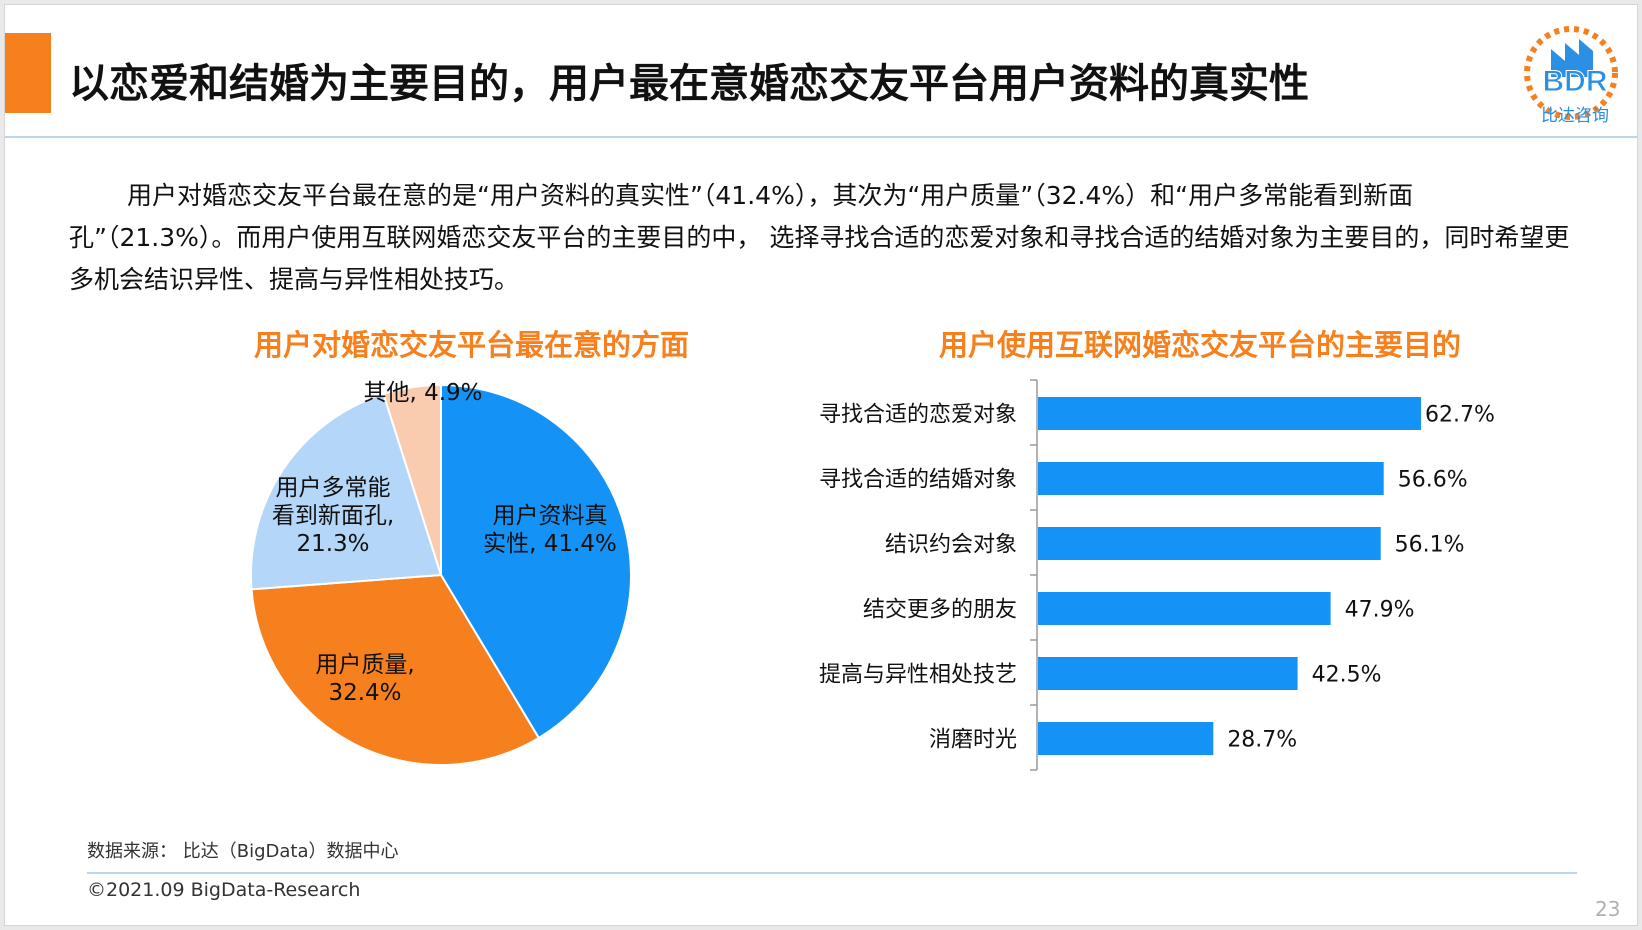  What do you see at coordinates (973, 740) in the screenshot?
I see `bar-category-label: 消磨时光` at bounding box center [973, 740].